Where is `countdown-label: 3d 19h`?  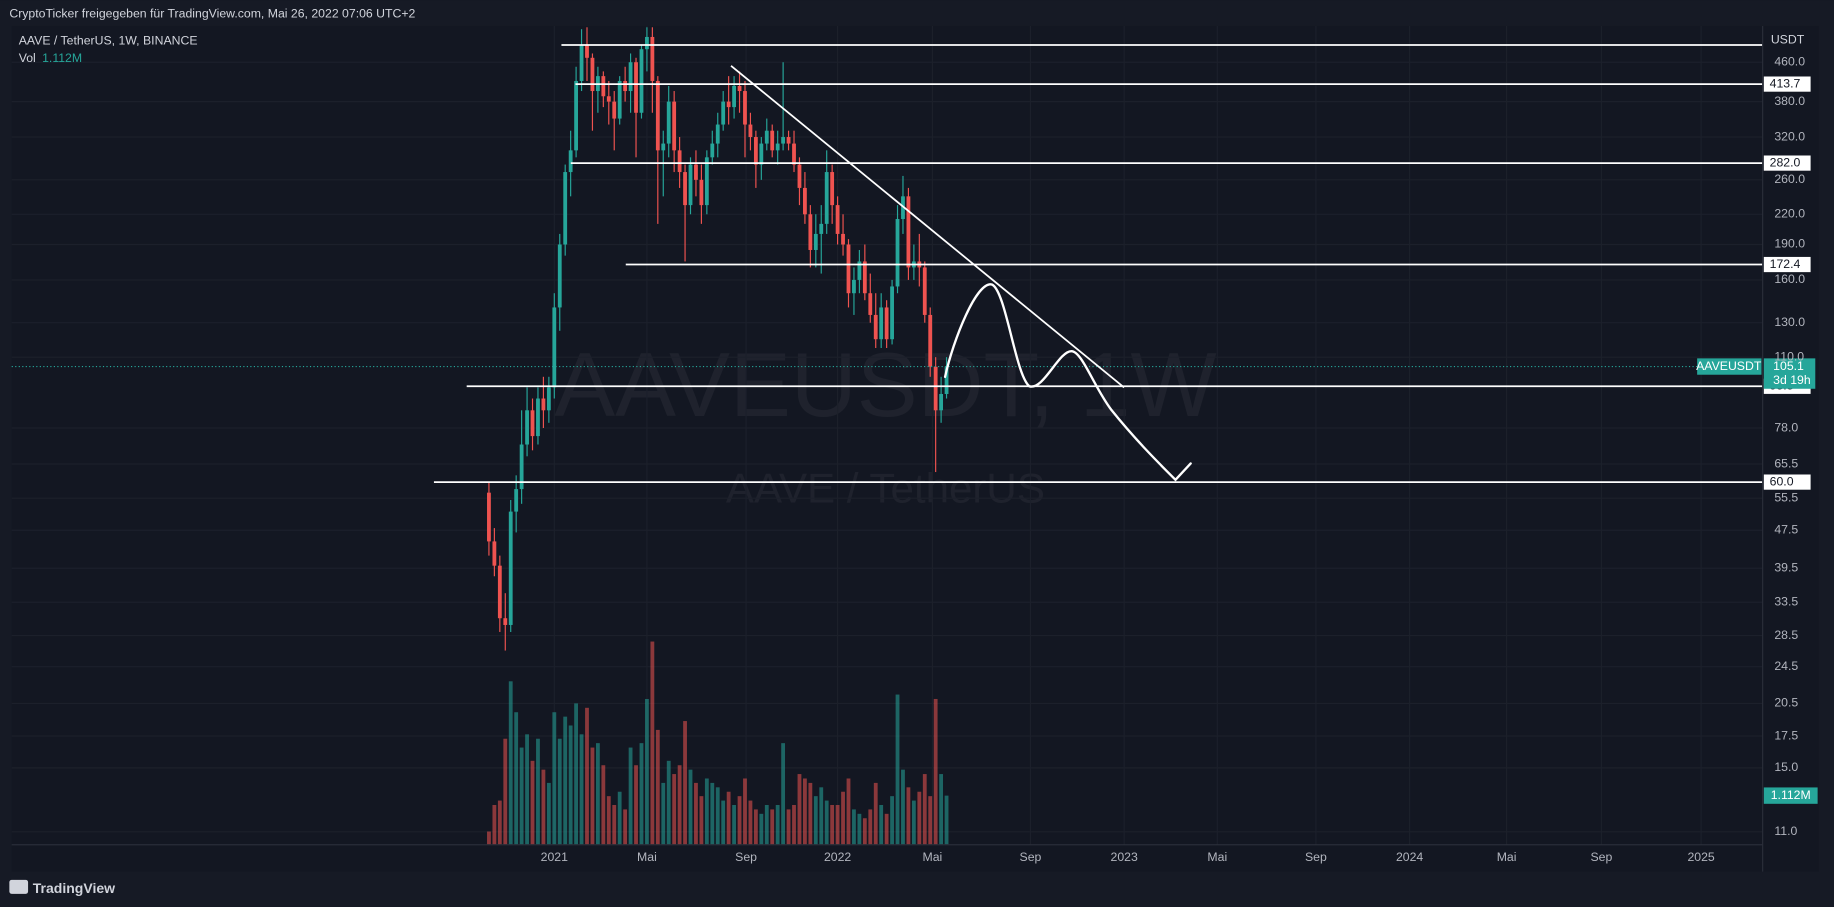
countdown-label: 3d 19h is located at coordinates (1792, 380).